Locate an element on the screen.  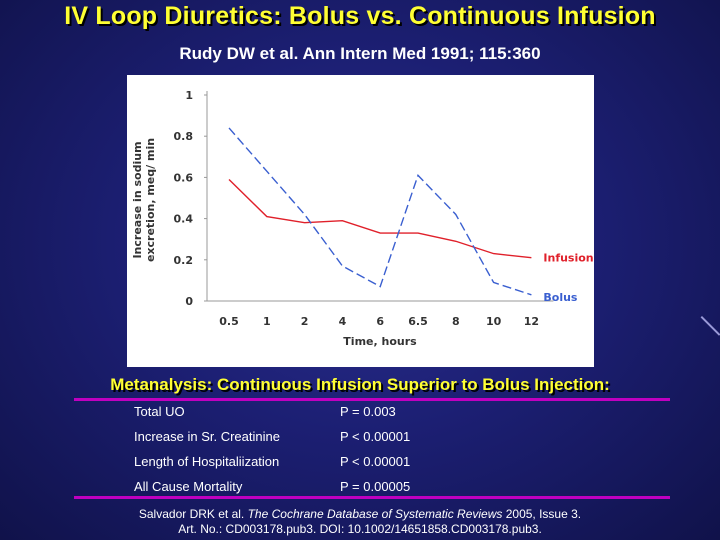
result-row: Increase in Sr. Creatinine P < 0.00001 is located at coordinates (374, 441).